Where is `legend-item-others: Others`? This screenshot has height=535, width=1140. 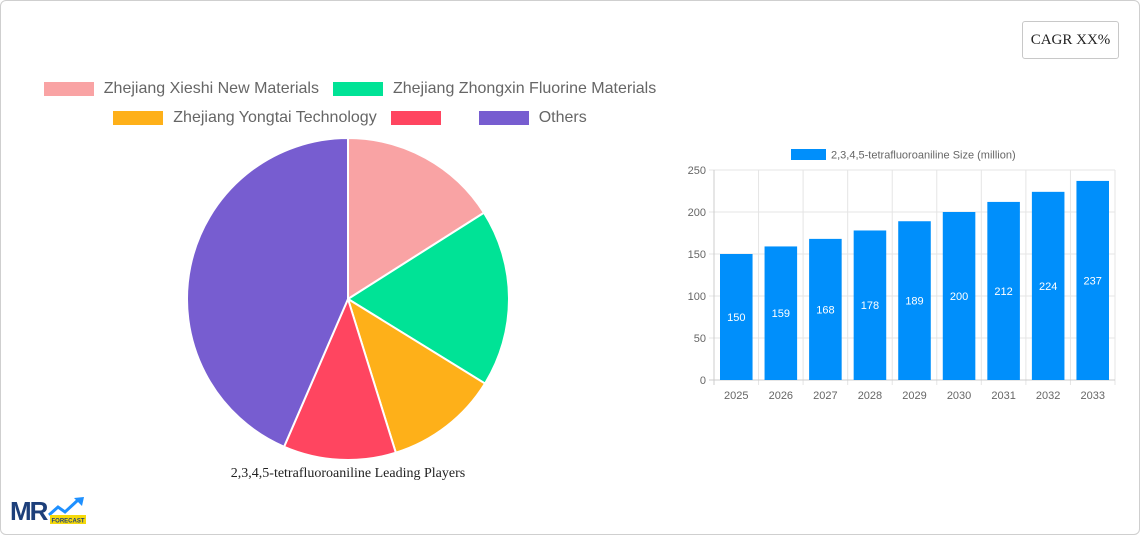 legend-item-others: Others is located at coordinates (532, 117).